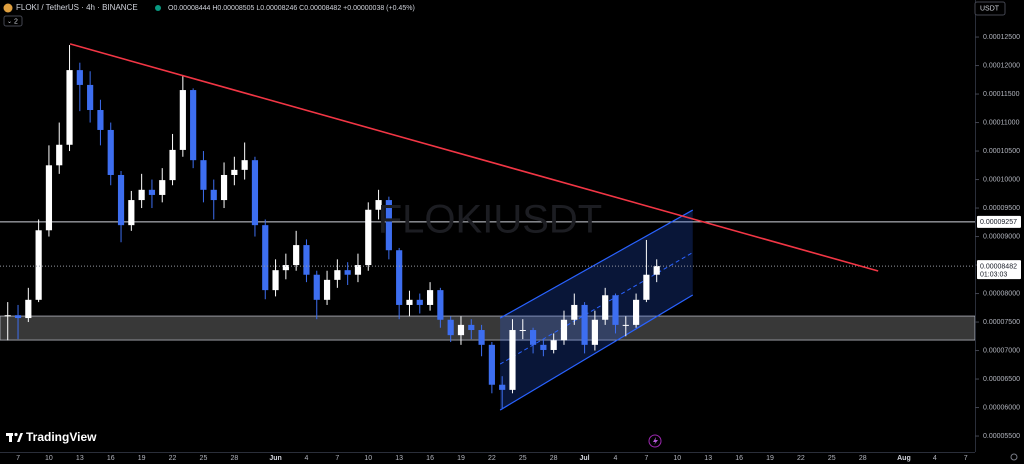 This screenshot has height=464, width=1024. I want to click on market-status, so click(158, 8).